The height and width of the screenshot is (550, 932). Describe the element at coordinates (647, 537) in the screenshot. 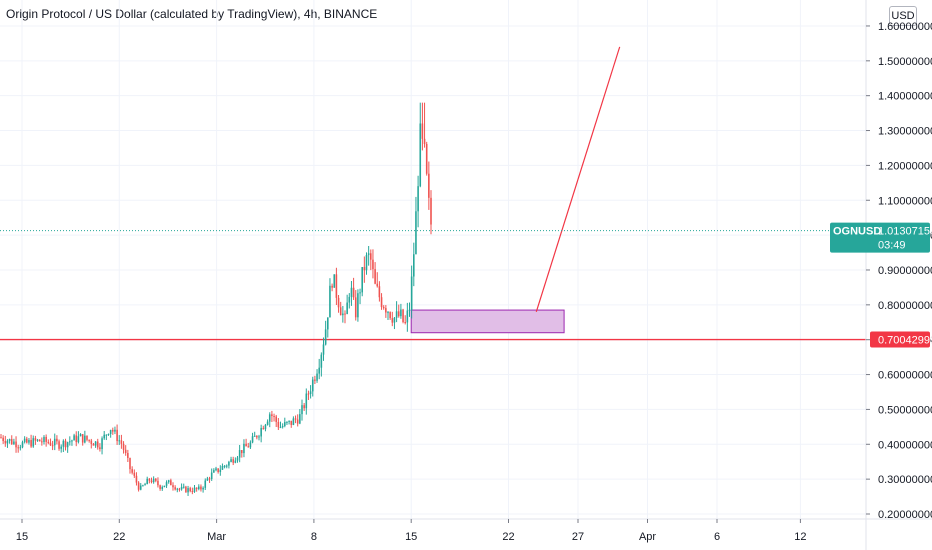

I see `x-tick-label: Apr` at that location.